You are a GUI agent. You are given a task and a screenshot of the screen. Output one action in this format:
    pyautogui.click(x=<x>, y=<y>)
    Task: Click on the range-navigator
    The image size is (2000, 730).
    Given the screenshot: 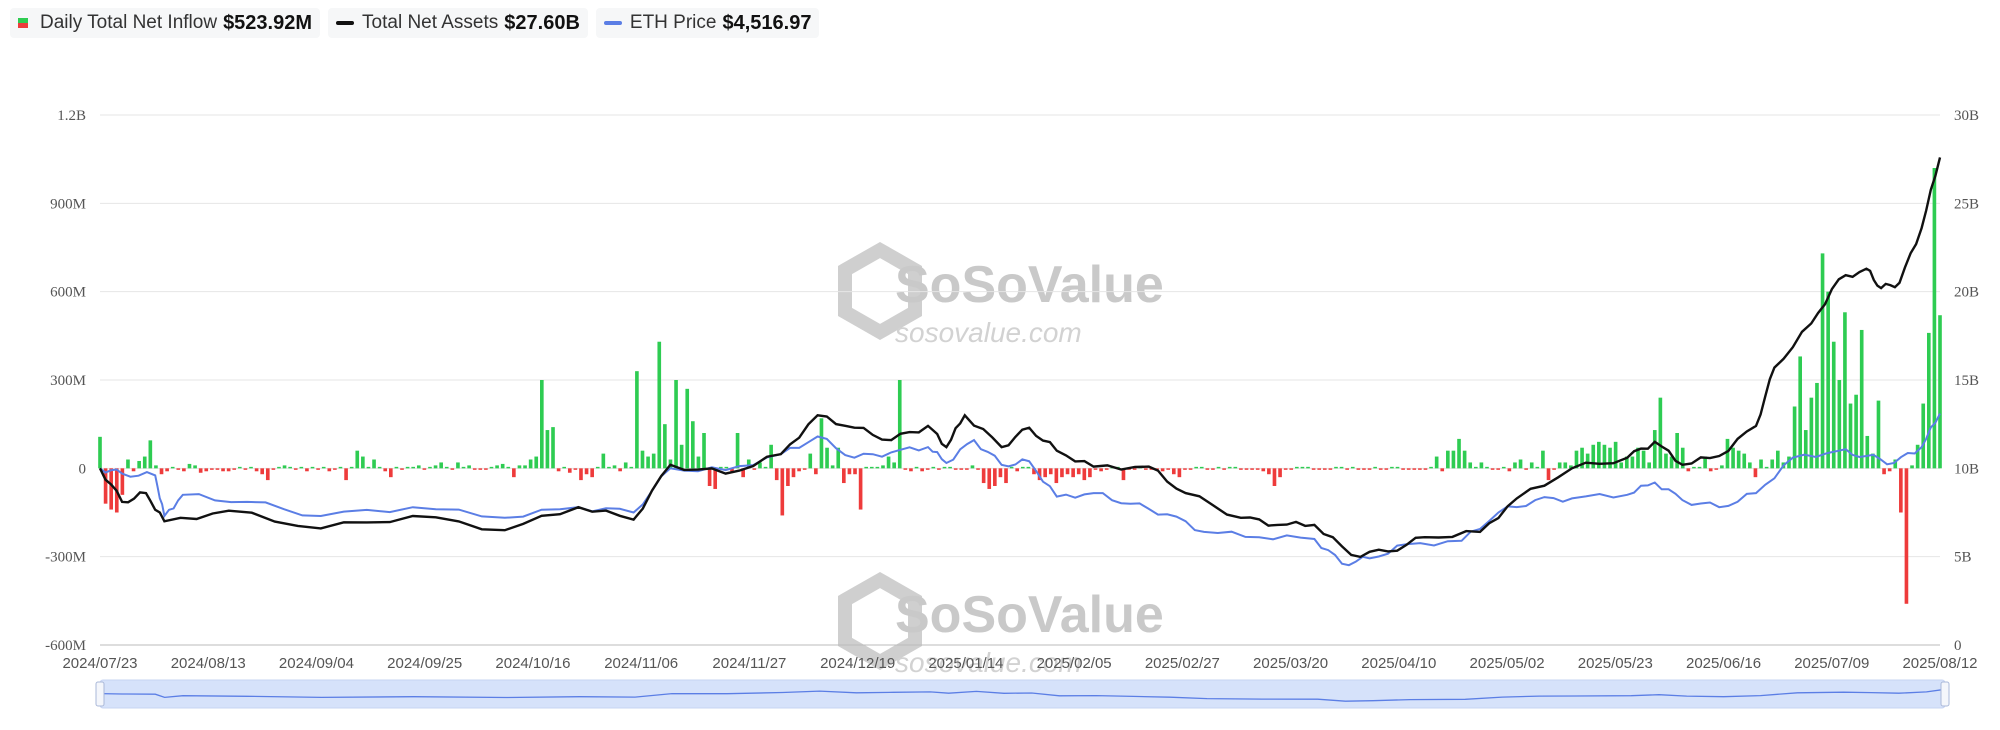 What is the action you would take?
    pyautogui.click(x=1022, y=694)
    